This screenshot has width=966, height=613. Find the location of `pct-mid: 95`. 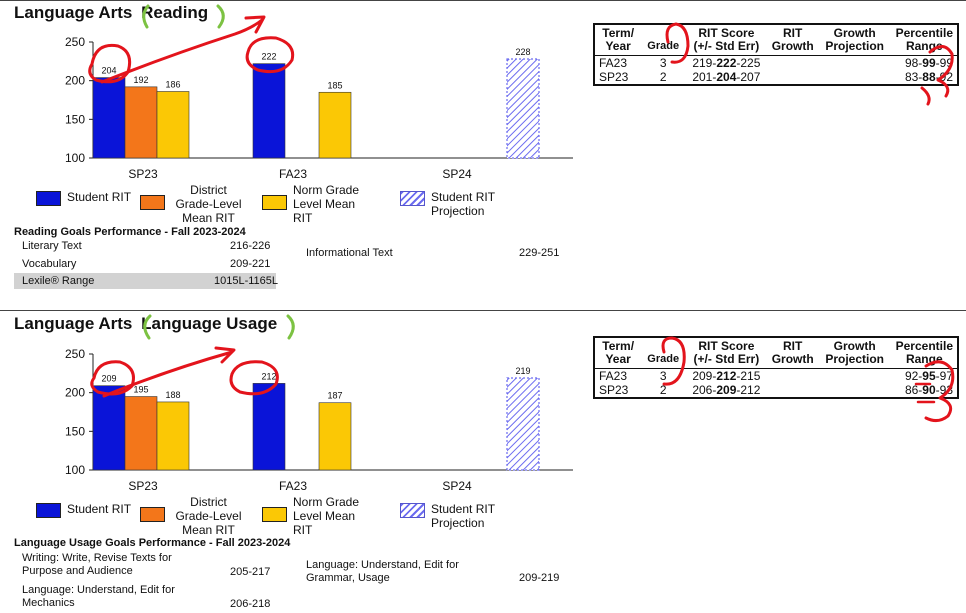

pct-mid: 95 is located at coordinates (929, 376).